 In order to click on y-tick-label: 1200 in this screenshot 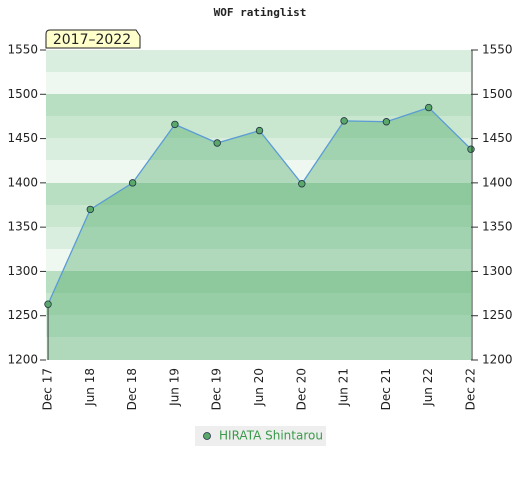, I will do `click(22, 360)`.